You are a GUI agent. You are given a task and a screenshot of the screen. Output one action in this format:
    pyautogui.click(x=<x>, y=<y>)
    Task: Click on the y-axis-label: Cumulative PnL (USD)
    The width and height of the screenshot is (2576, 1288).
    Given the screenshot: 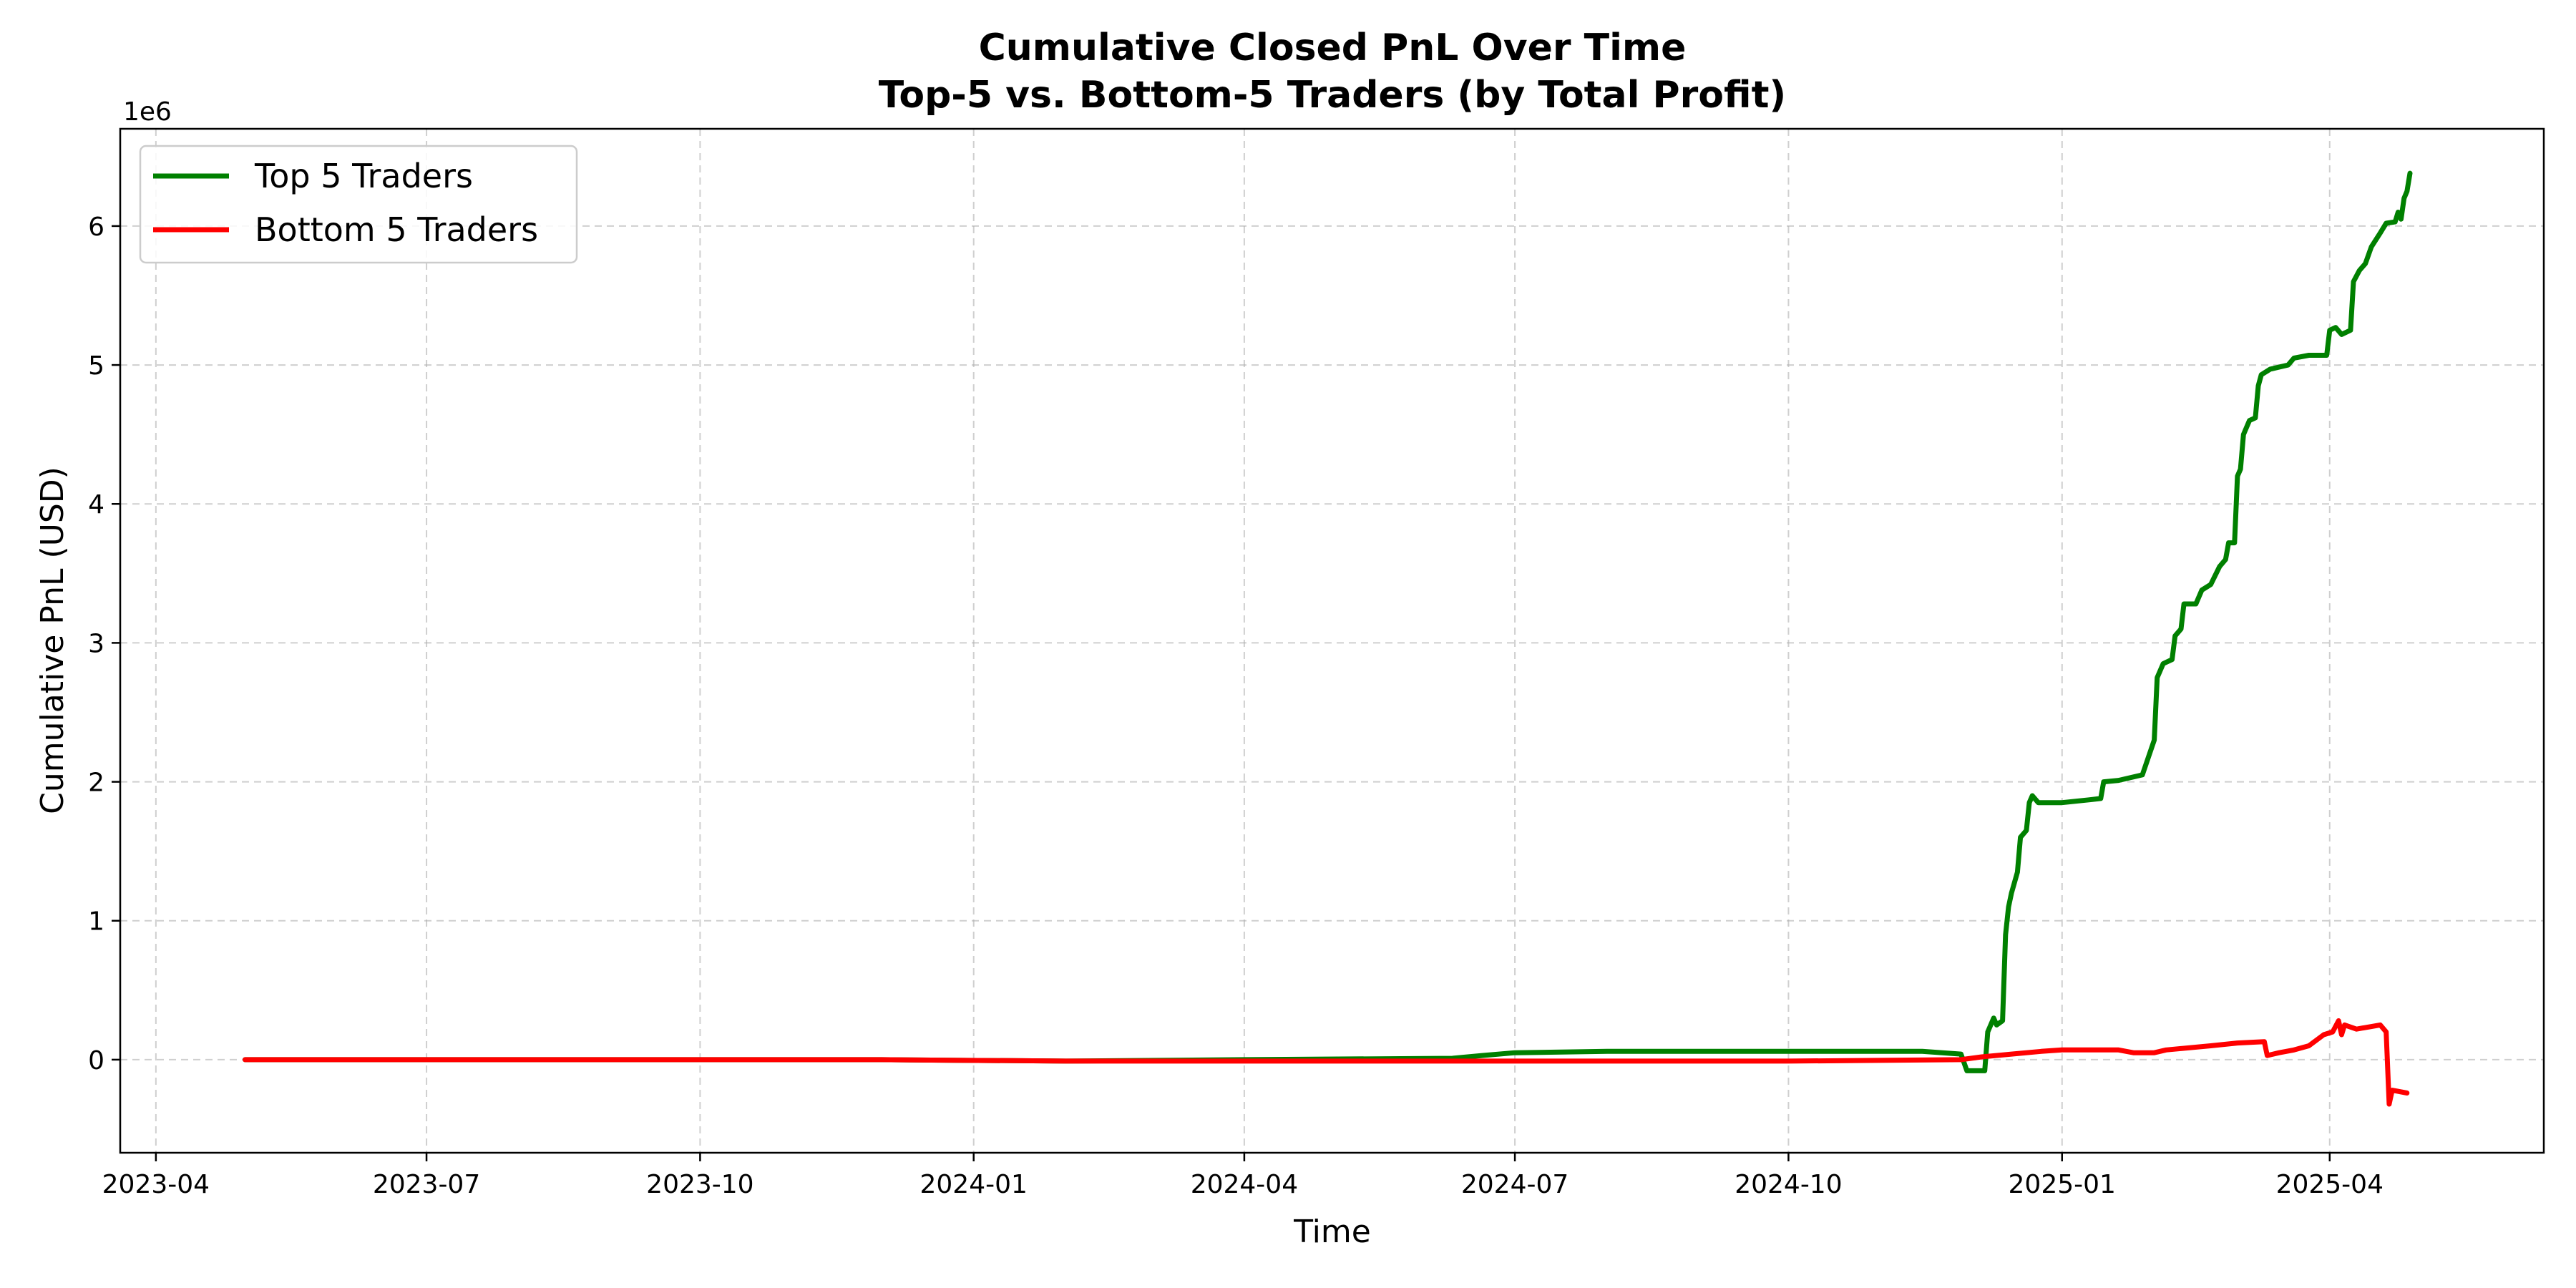 What is the action you would take?
    pyautogui.click(x=52, y=640)
    